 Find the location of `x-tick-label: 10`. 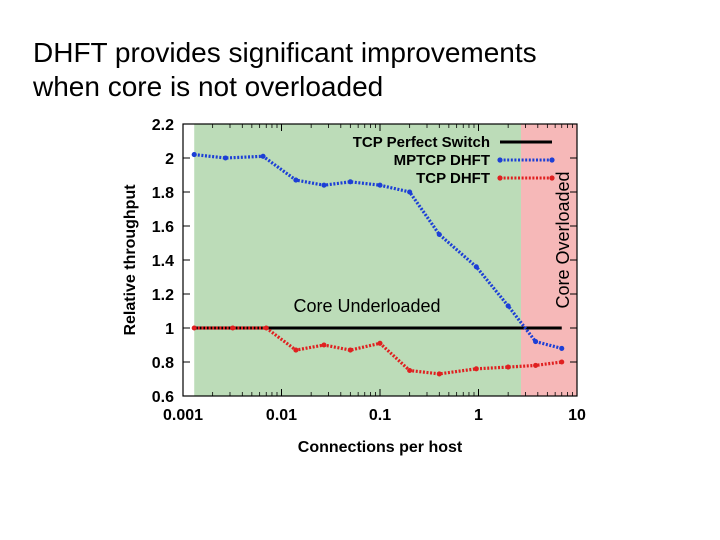

x-tick-label: 10 is located at coordinates (577, 415).